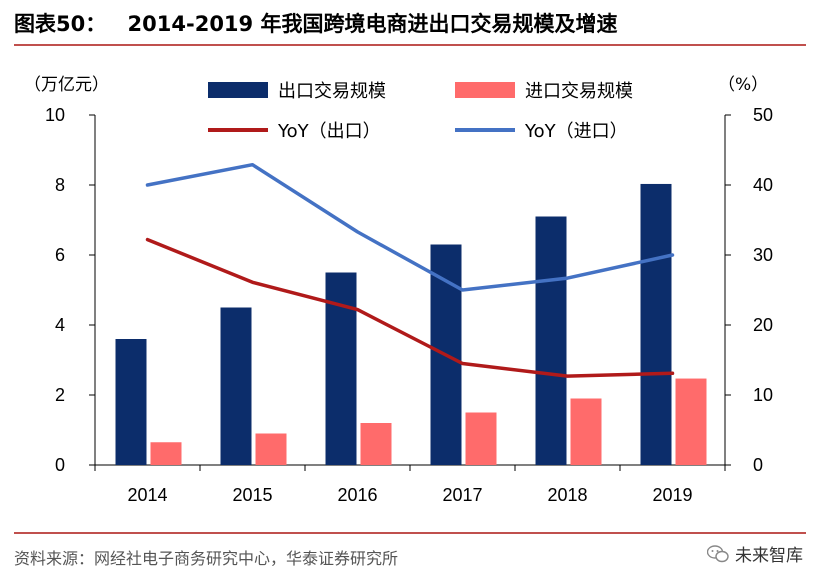 The image size is (821, 586). Describe the element at coordinates (60, 325) in the screenshot. I see `left-tick-label: 4` at that location.